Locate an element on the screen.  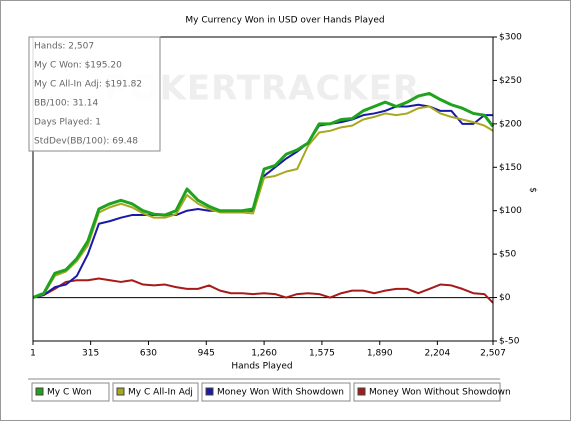
y-tick-label: $-50 is located at coordinates (509, 342).